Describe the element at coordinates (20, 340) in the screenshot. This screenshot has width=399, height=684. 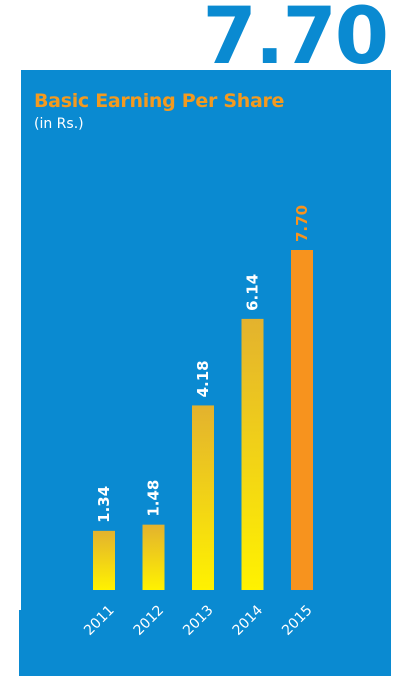
I see `panel-edge-line` at that location.